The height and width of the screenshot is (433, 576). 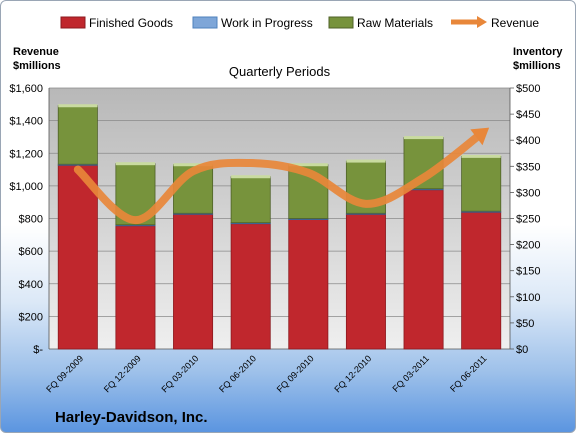 What do you see at coordinates (410, 373) in the screenshot?
I see `x-tick-label: FQ 03-2011` at bounding box center [410, 373].